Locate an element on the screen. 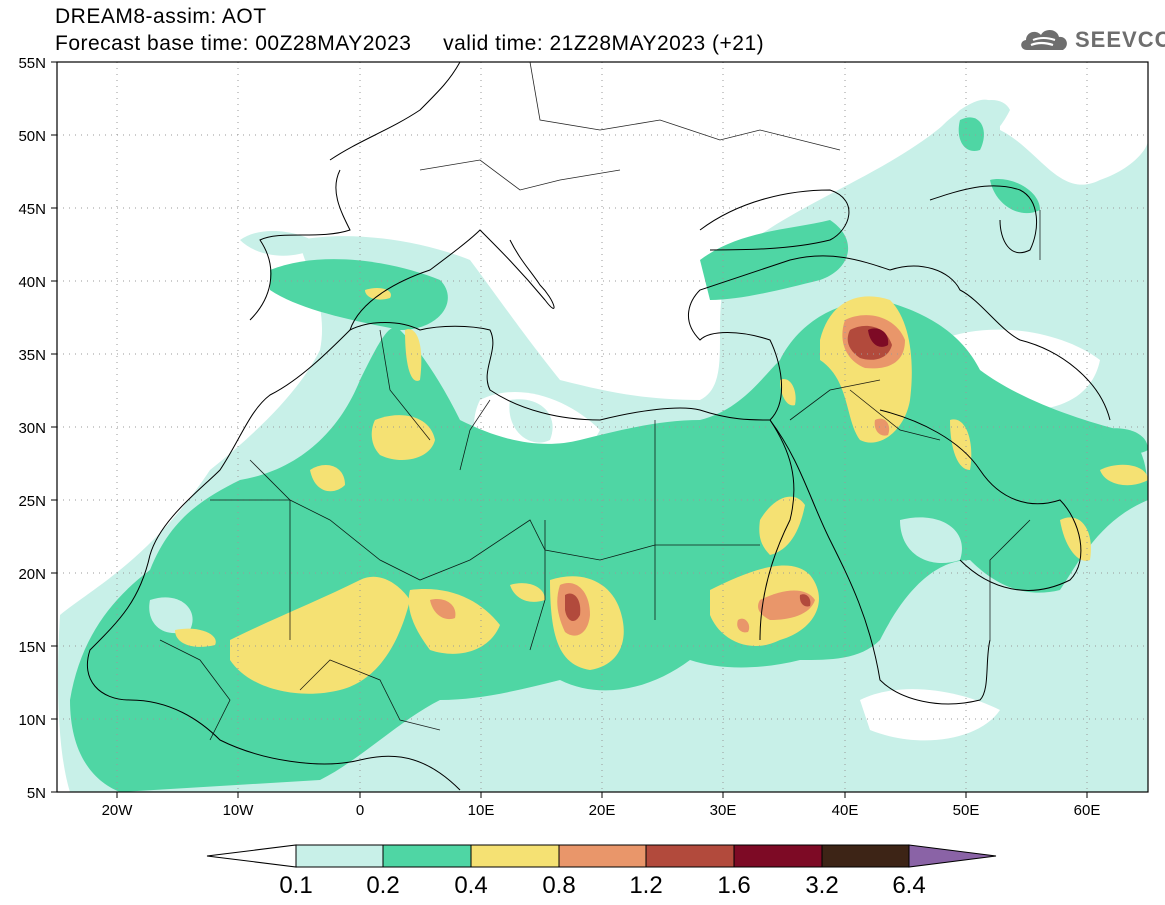 Image resolution: width=1165 pixels, height=905 pixels. lat-label: 50N is located at coordinates (32, 136).